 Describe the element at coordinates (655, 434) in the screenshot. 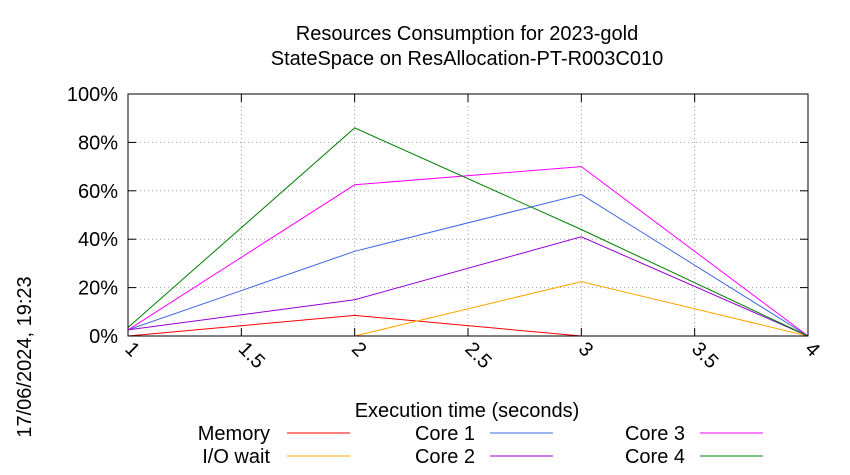

I see `legend-label-core-3: Core 3` at that location.